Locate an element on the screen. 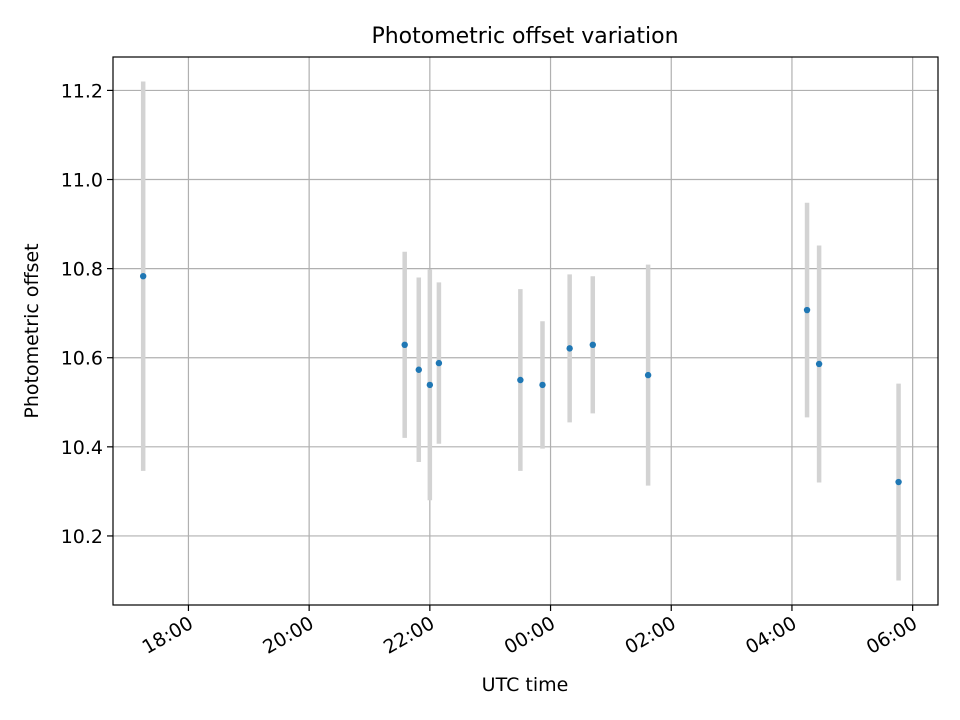  y-tick-label: 10.8 is located at coordinates (82, 270).